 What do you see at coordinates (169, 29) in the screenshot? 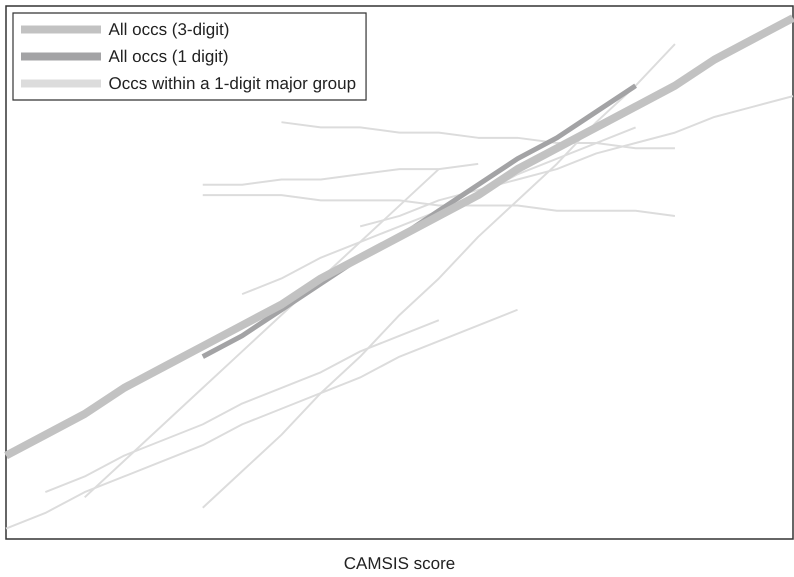
I see `legend-label: All occs (3-digit)` at bounding box center [169, 29].